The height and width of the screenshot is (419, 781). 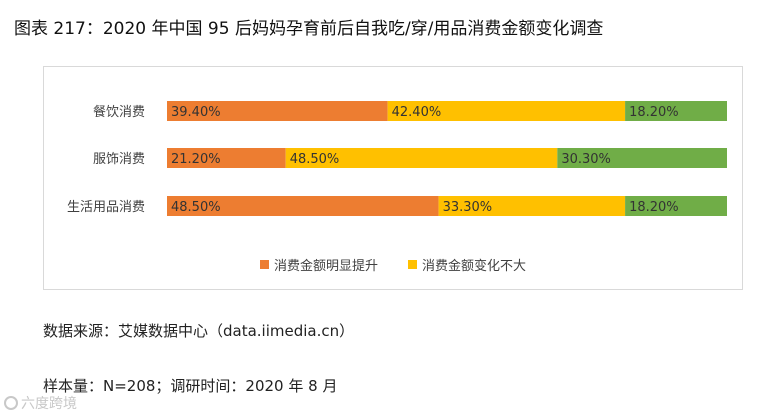 I want to click on bar-segment-catering-increase, so click(x=277, y=111).